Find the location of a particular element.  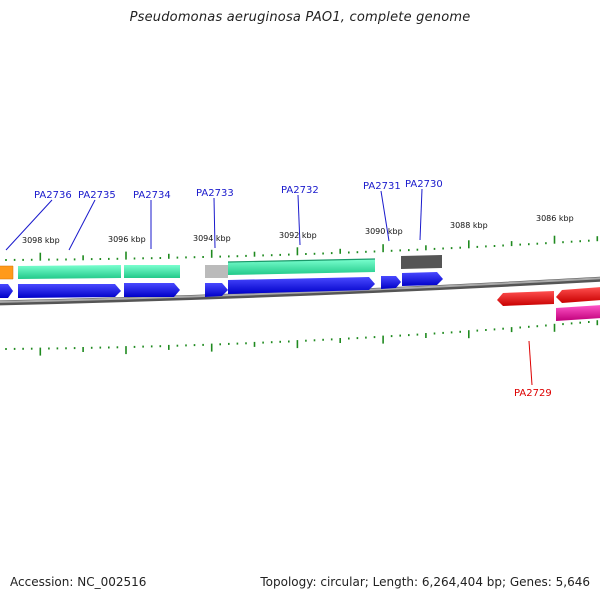

kbp-label-3094: 3094 kbp is located at coordinates (212, 238).